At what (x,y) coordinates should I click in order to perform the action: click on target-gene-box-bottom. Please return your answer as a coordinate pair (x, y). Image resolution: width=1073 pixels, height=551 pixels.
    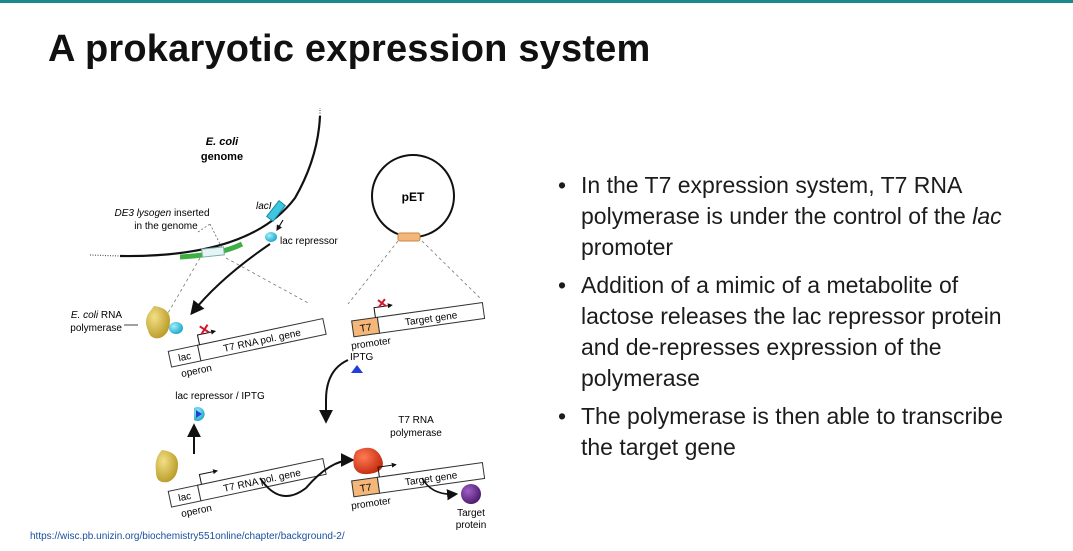
    Looking at the image, I should click on (431, 477).